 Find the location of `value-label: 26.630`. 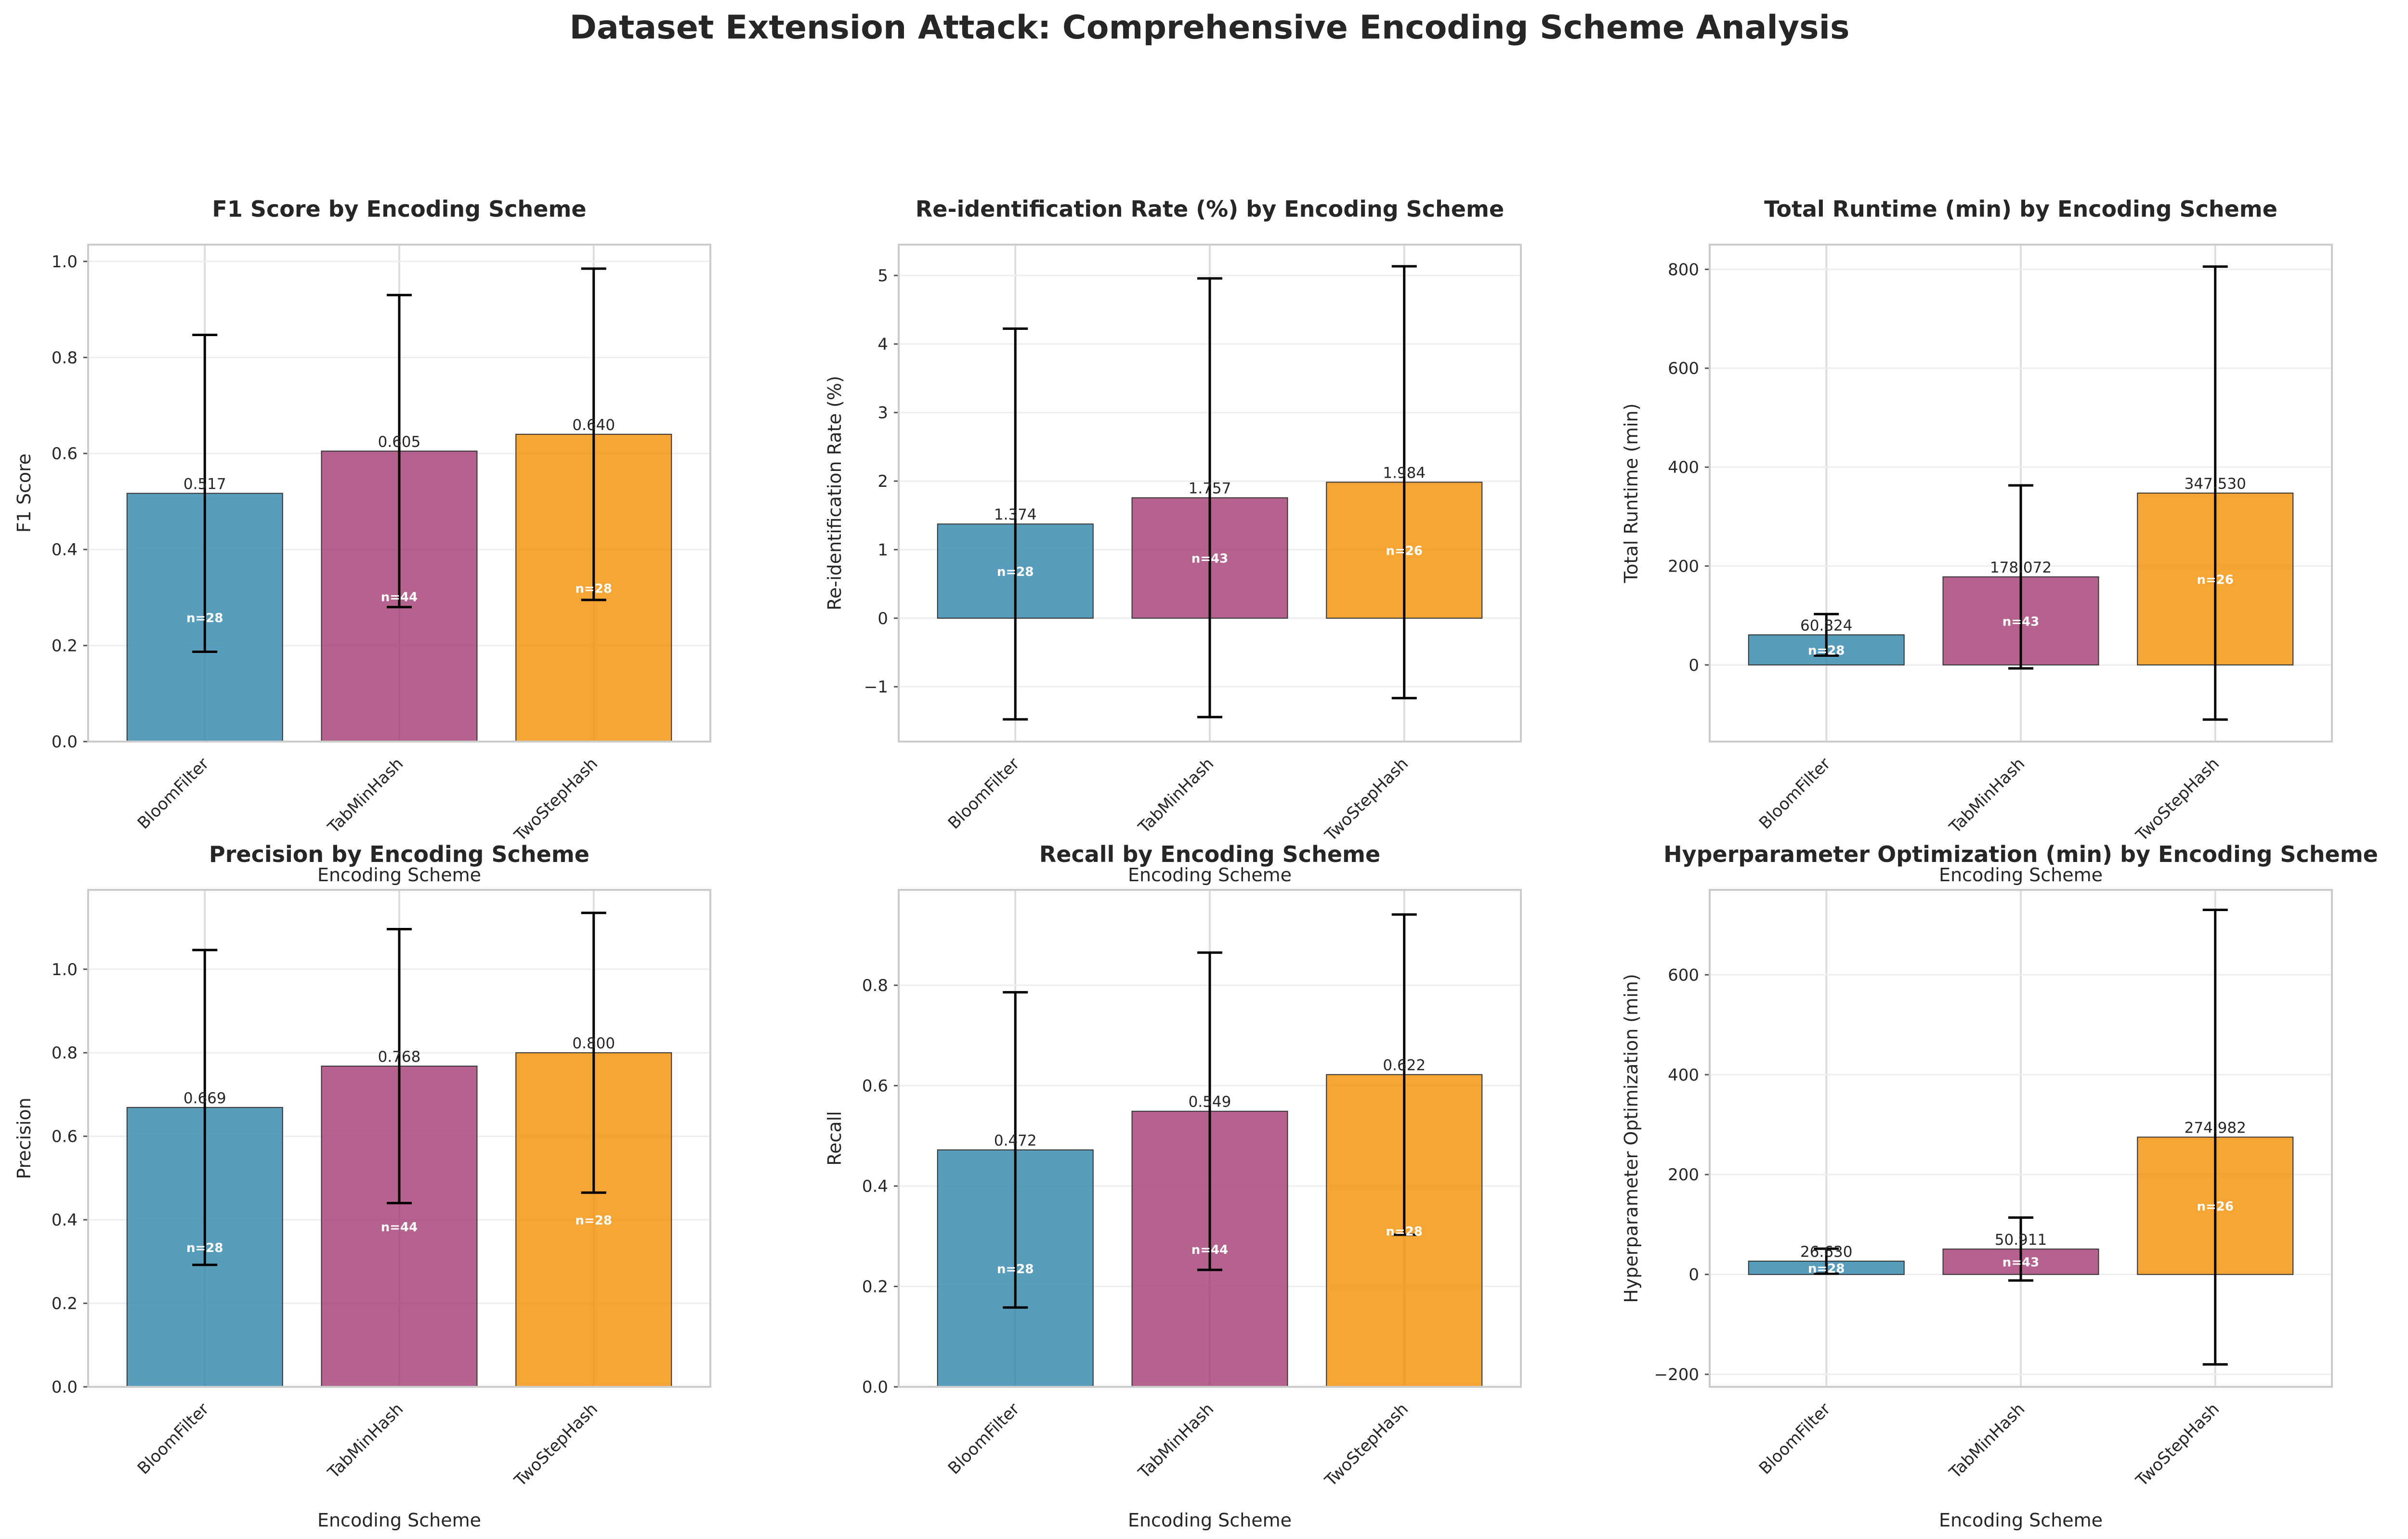

value-label: 26.630 is located at coordinates (1826, 1252).